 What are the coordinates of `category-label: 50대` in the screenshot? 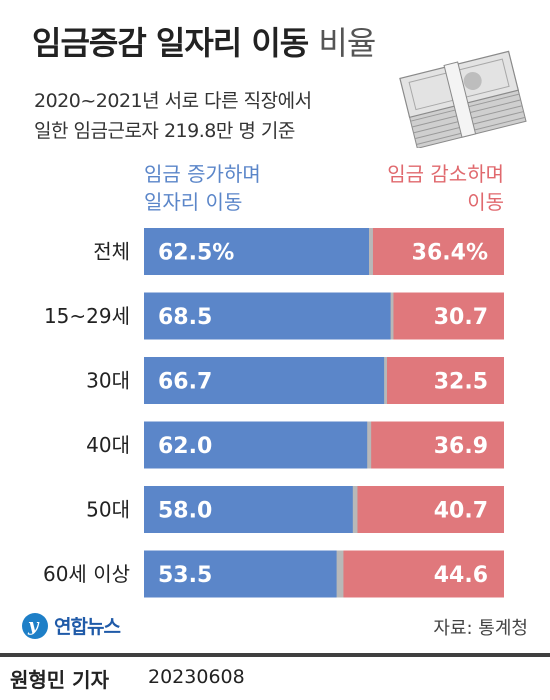 It's located at (108, 510).